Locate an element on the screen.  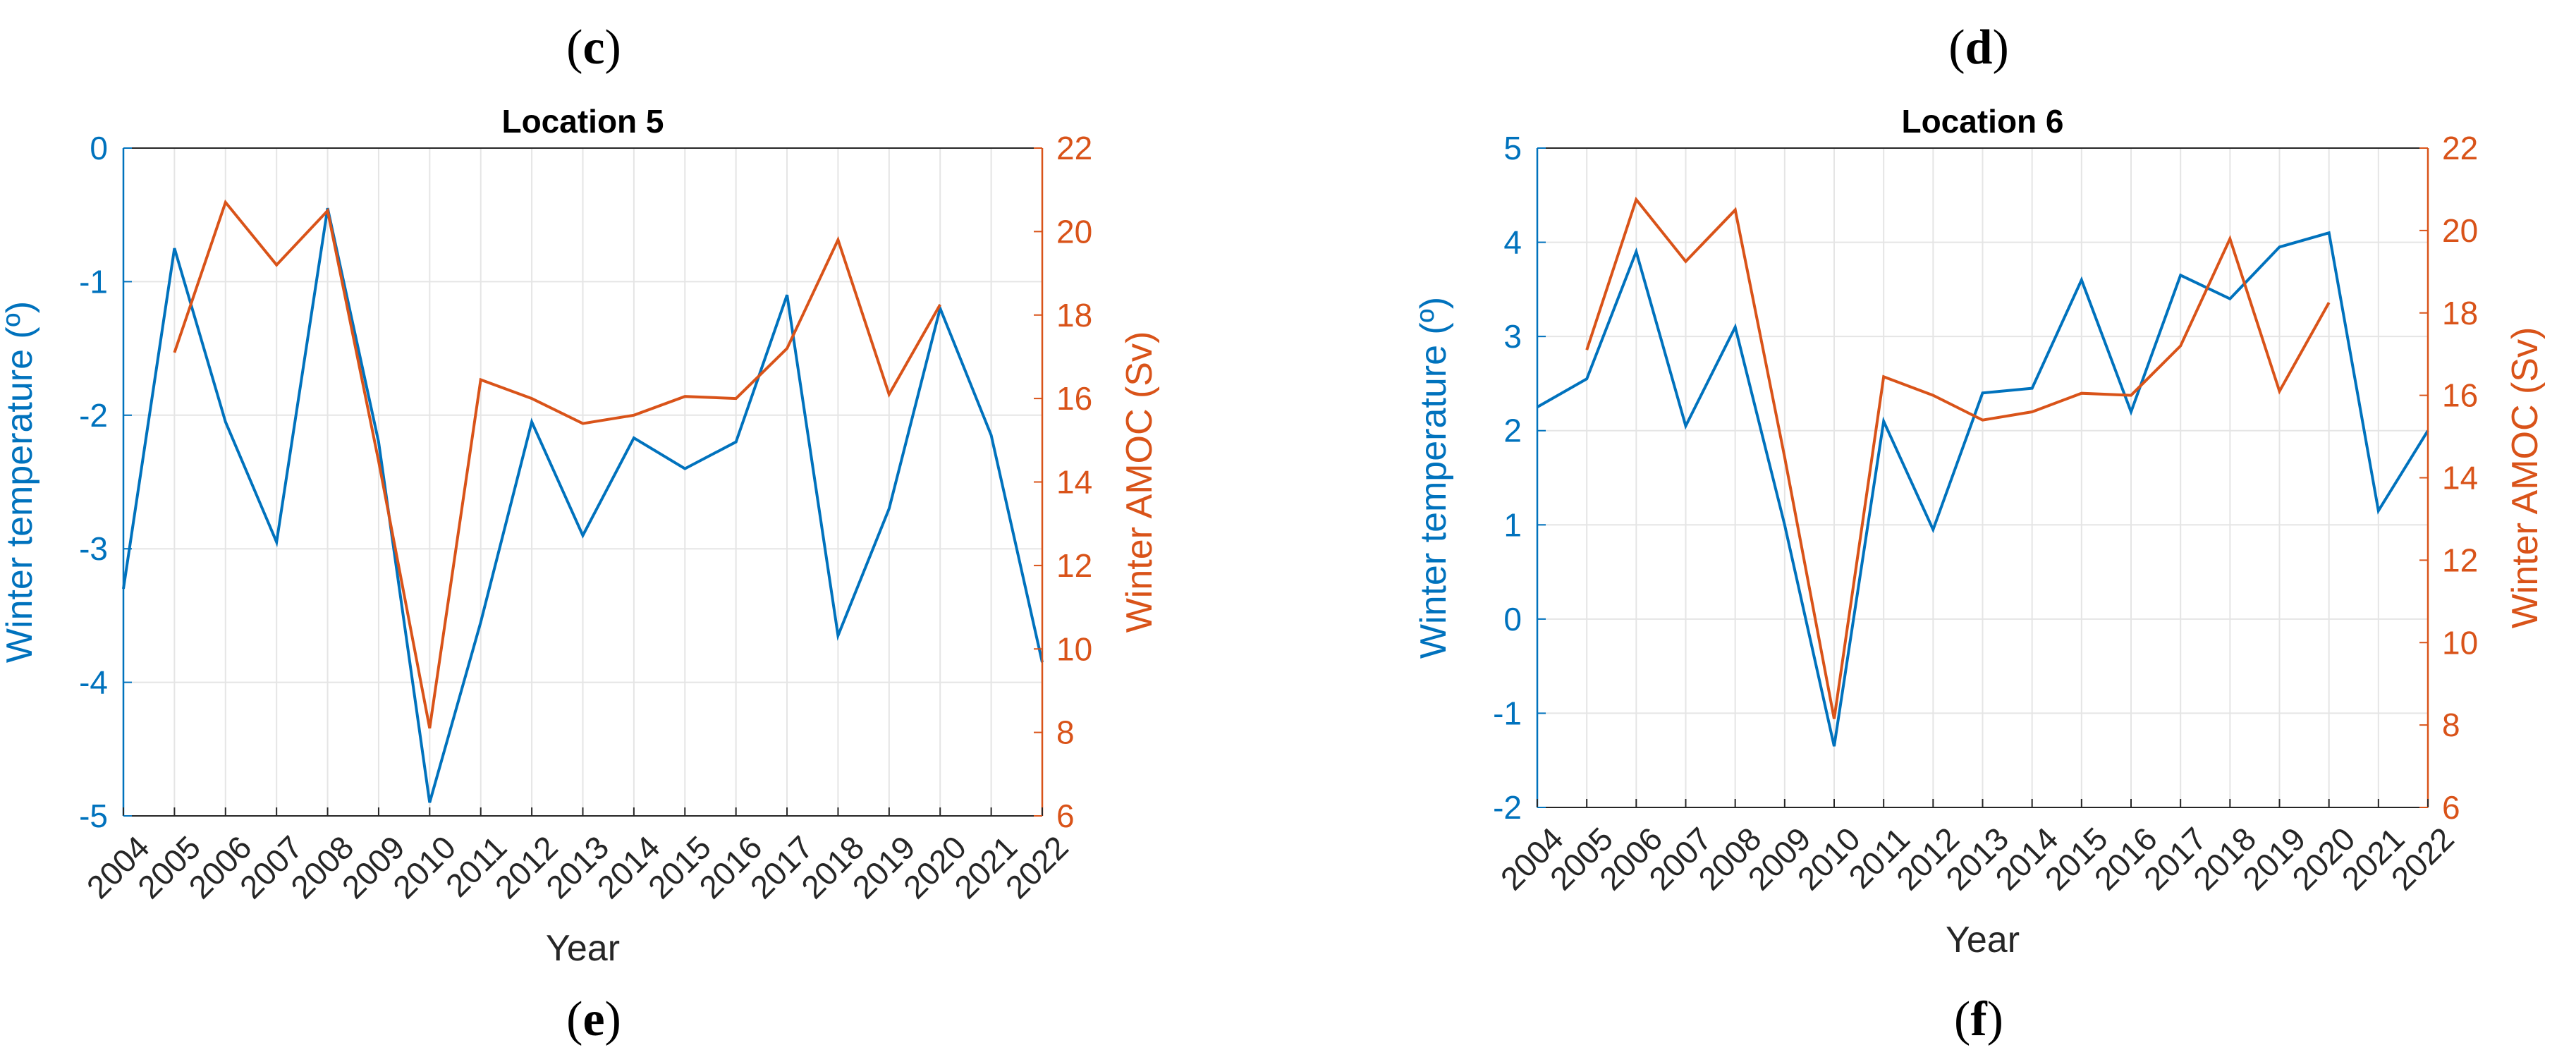
panel-label-d: (d) is located at coordinates (1978, 47).